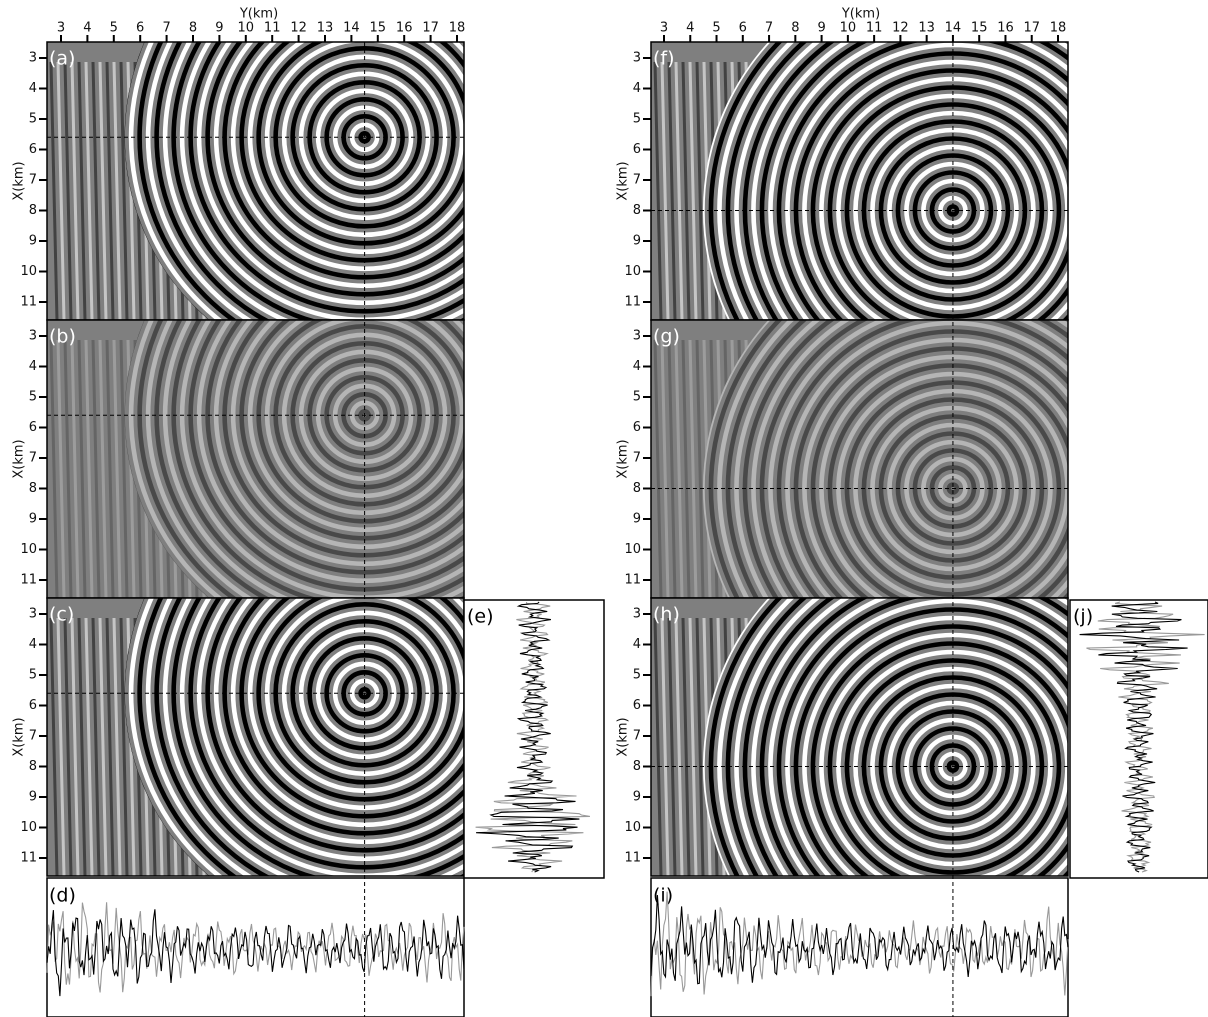 The width and height of the screenshot is (1208, 1017). What do you see at coordinates (979, 28) in the screenshot?
I see `y-tick-label: 15` at bounding box center [979, 28].